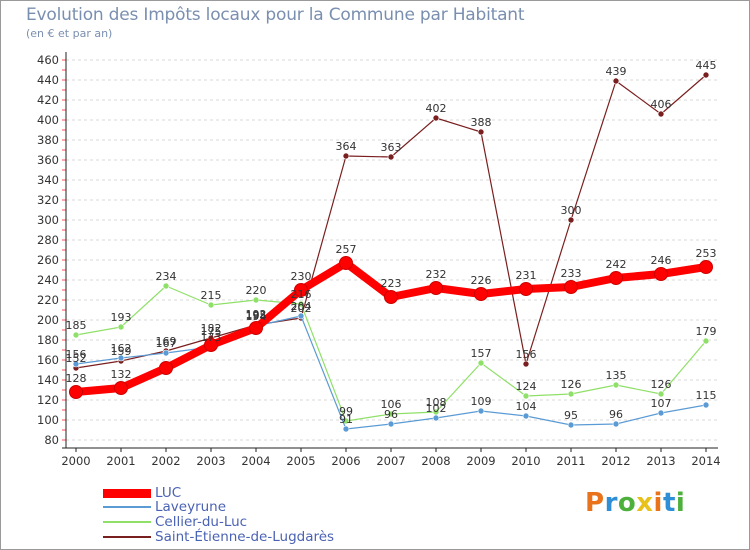 The height and width of the screenshot is (550, 750). I want to click on data-label: 185, so click(76, 325).